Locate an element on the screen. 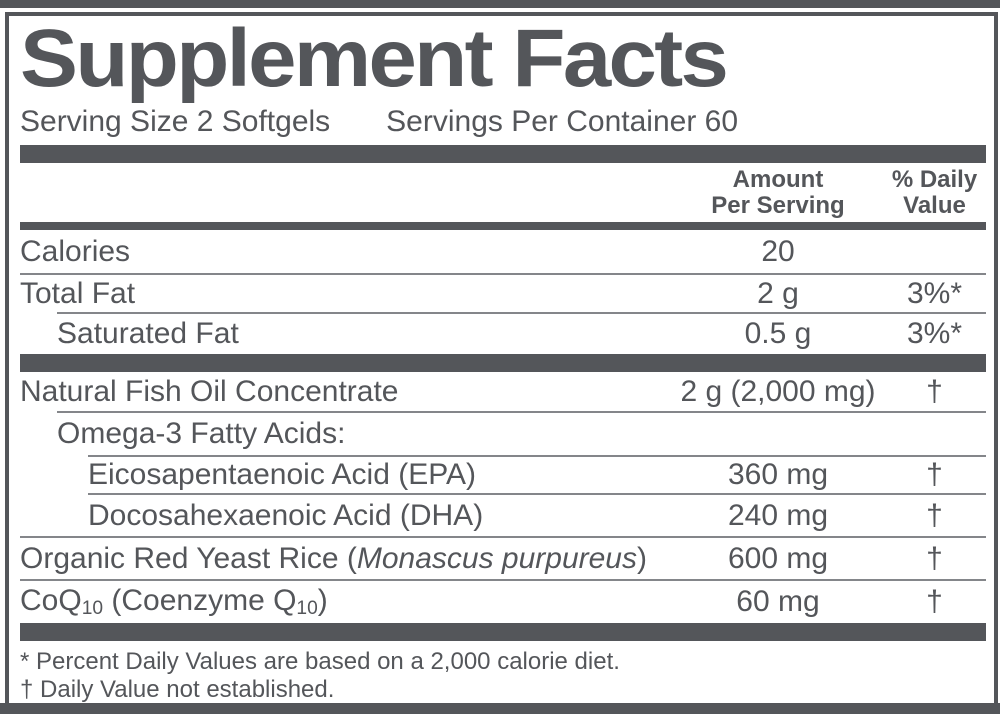 The height and width of the screenshot is (714, 1000). row-label: CoQ10 (Coenzyme Q10) is located at coordinates (346, 602).